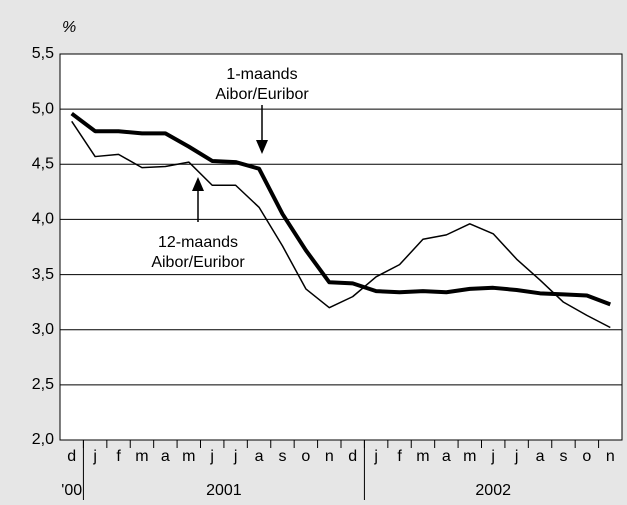  I want to click on y-tick-label: 5,5, so click(43, 53).